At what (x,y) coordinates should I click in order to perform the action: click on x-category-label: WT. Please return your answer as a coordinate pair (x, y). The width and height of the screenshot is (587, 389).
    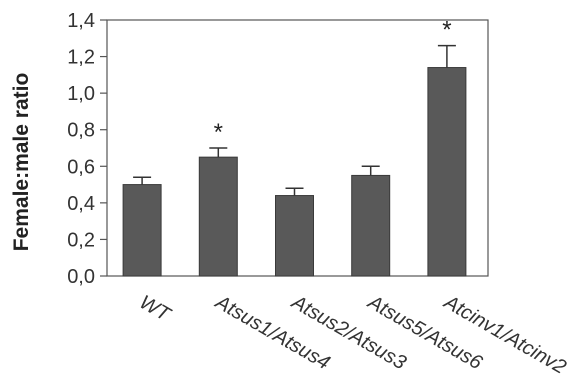
    Looking at the image, I should click on (155, 308).